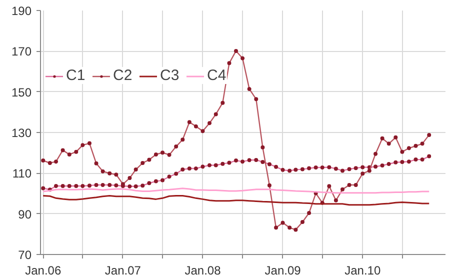  Describe the element at coordinates (21, 51) in the screenshot. I see `y-tick-label: 170` at that location.